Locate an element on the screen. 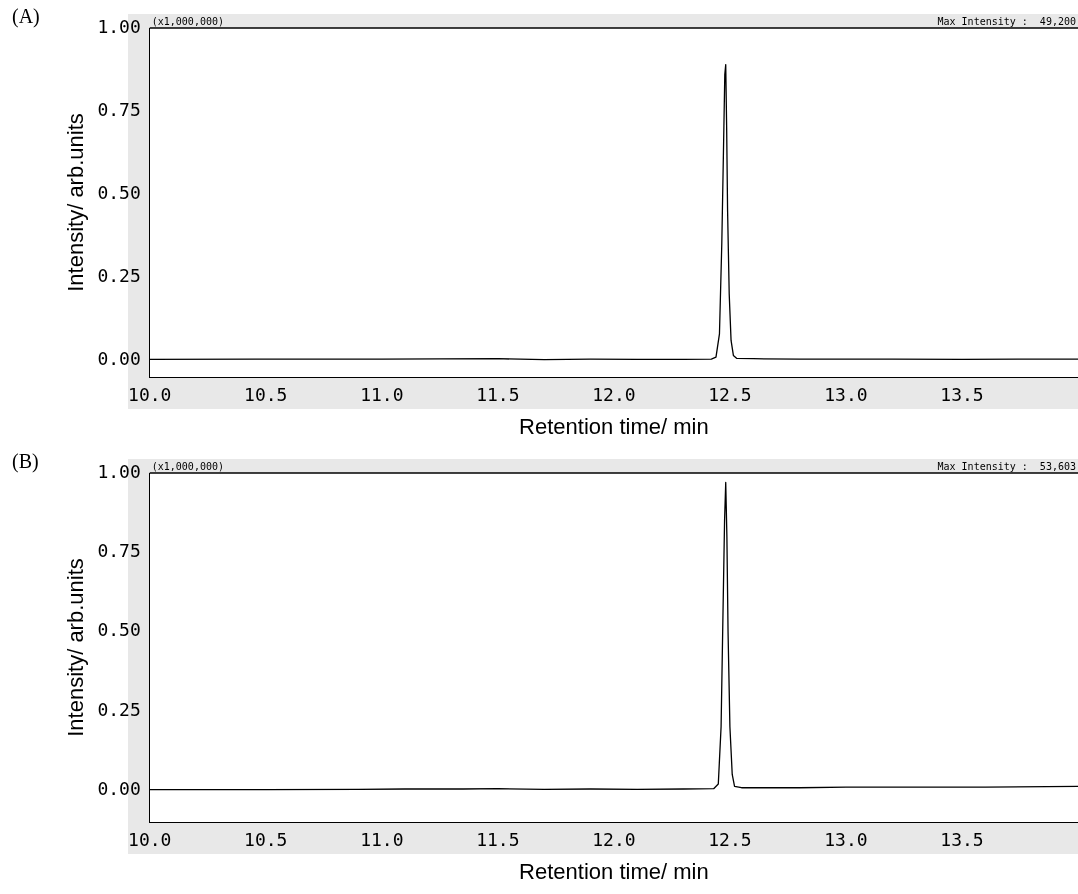 The width and height of the screenshot is (1078, 894). chart-title: (A) is located at coordinates (26, 17).